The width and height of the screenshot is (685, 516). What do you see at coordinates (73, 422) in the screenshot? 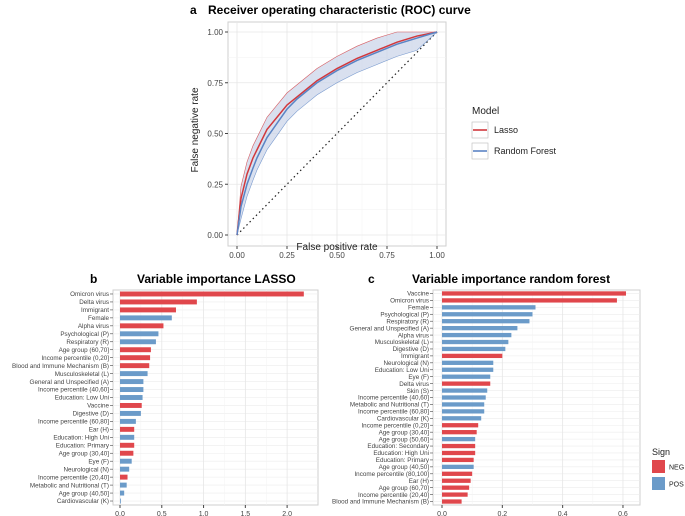
I see `lasso-category-label: Income percentile (60,80]` at bounding box center [73, 422].